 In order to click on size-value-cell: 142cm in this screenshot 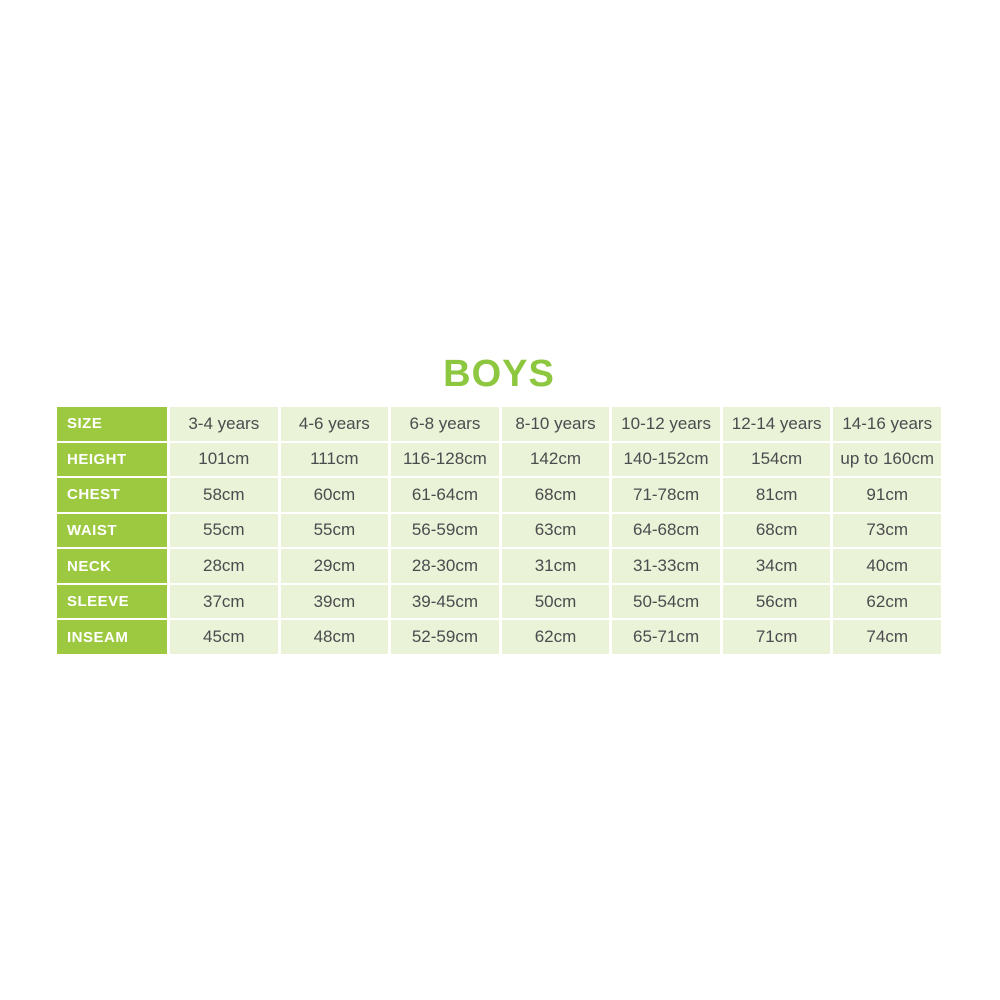, I will do `click(555, 459)`.